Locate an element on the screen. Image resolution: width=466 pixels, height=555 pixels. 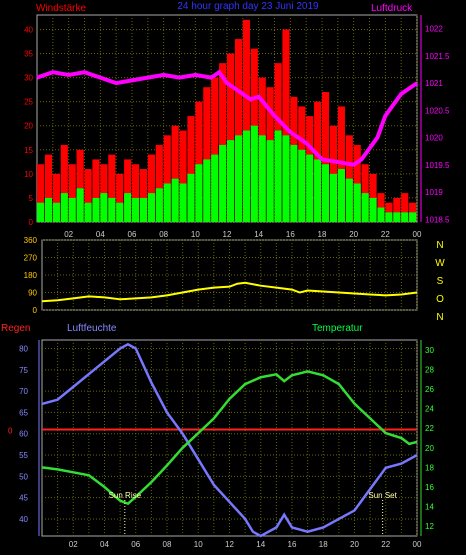
humidity-tick-label: 40 is located at coordinates (23, 519).